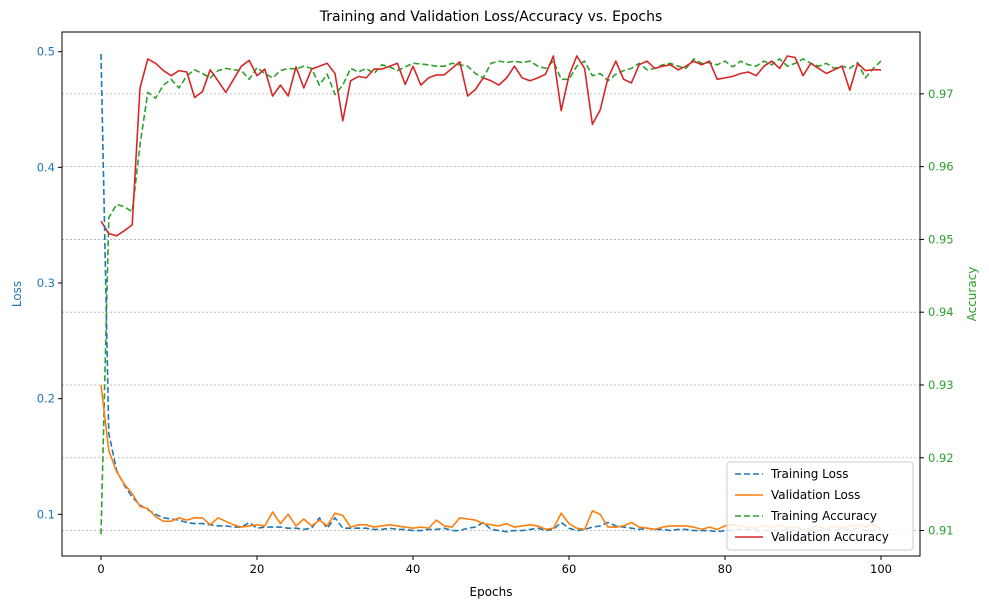  Describe the element at coordinates (941, 385) in the screenshot. I see `y-right-tick-label: 0.93` at that location.